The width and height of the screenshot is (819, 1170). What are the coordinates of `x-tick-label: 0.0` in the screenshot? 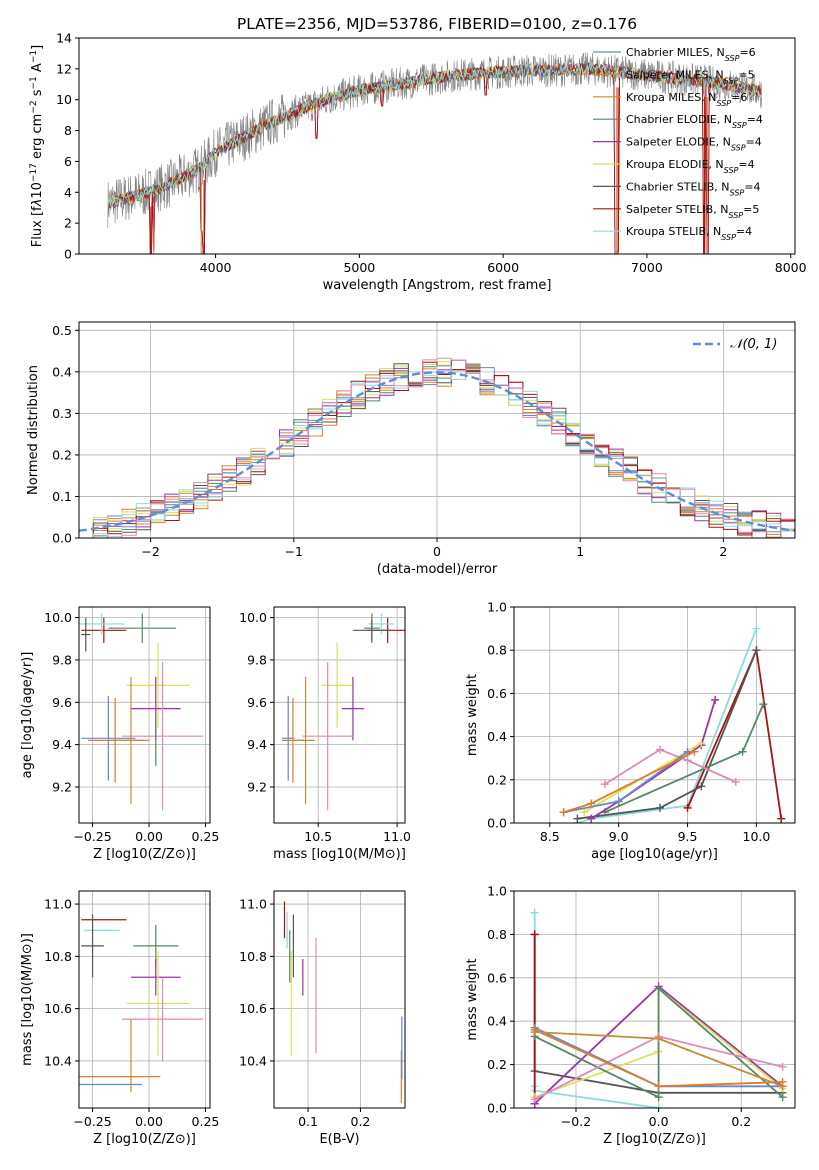 It's located at (659, 1121).